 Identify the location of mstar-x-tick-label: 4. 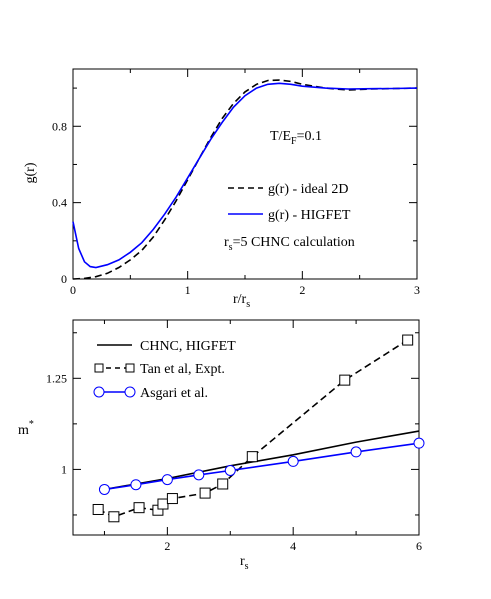
(293, 546).